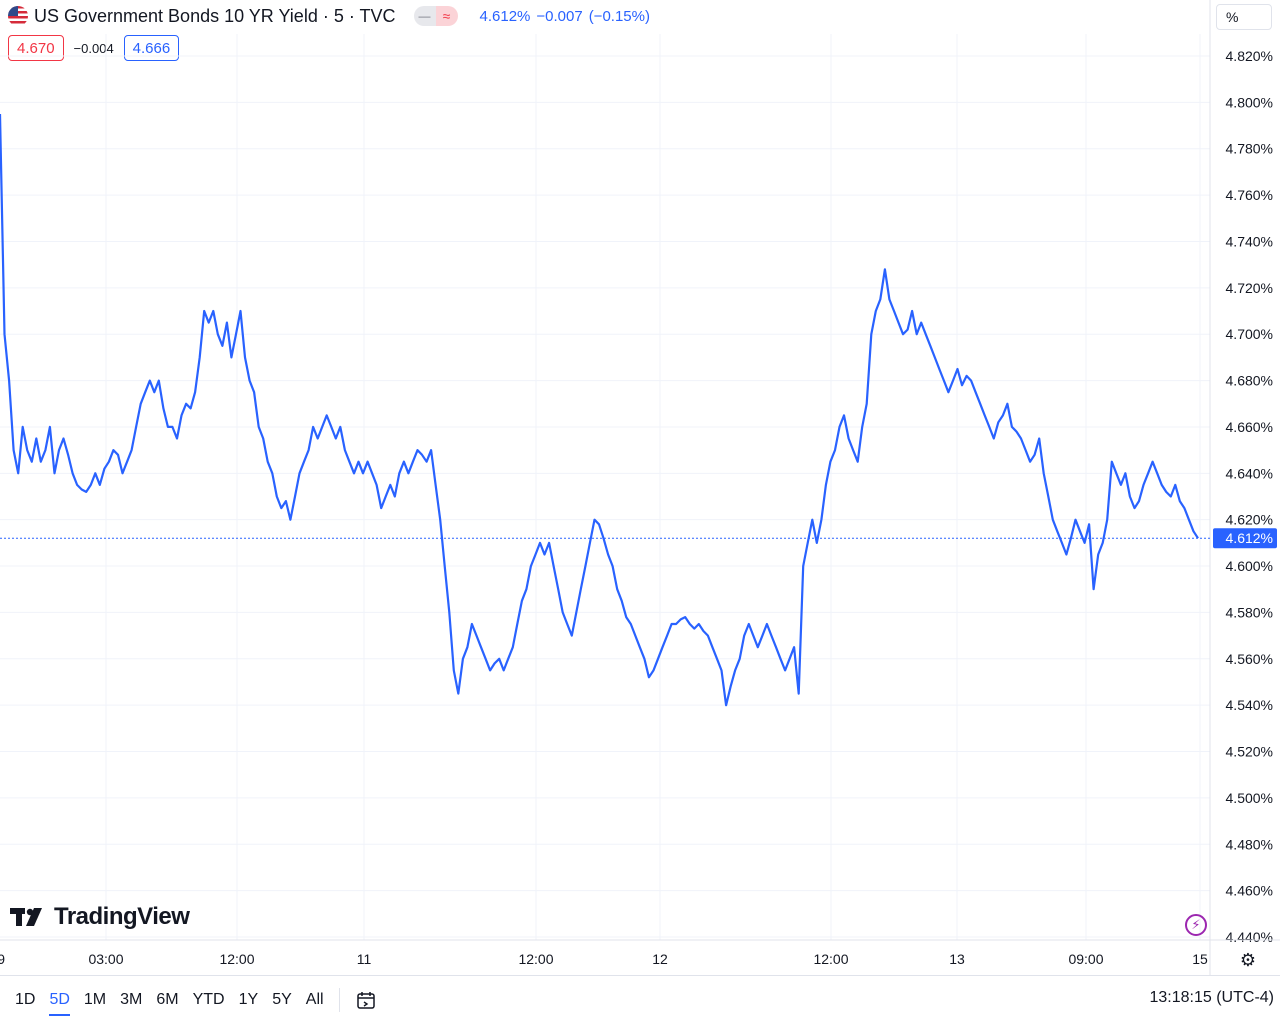  I want to click on y-tick-label: 4.740%, so click(1249, 241).